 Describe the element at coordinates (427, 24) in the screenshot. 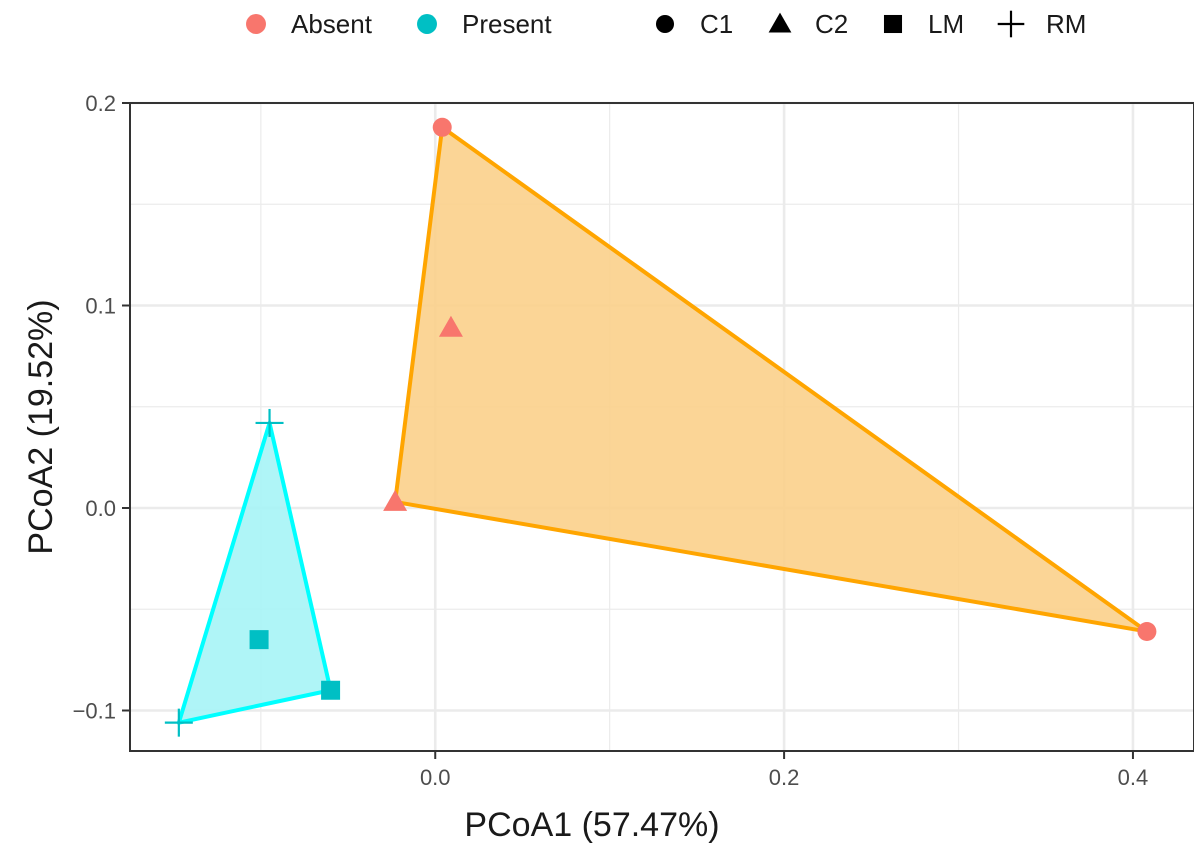

I see `legend-color-key-present` at that location.